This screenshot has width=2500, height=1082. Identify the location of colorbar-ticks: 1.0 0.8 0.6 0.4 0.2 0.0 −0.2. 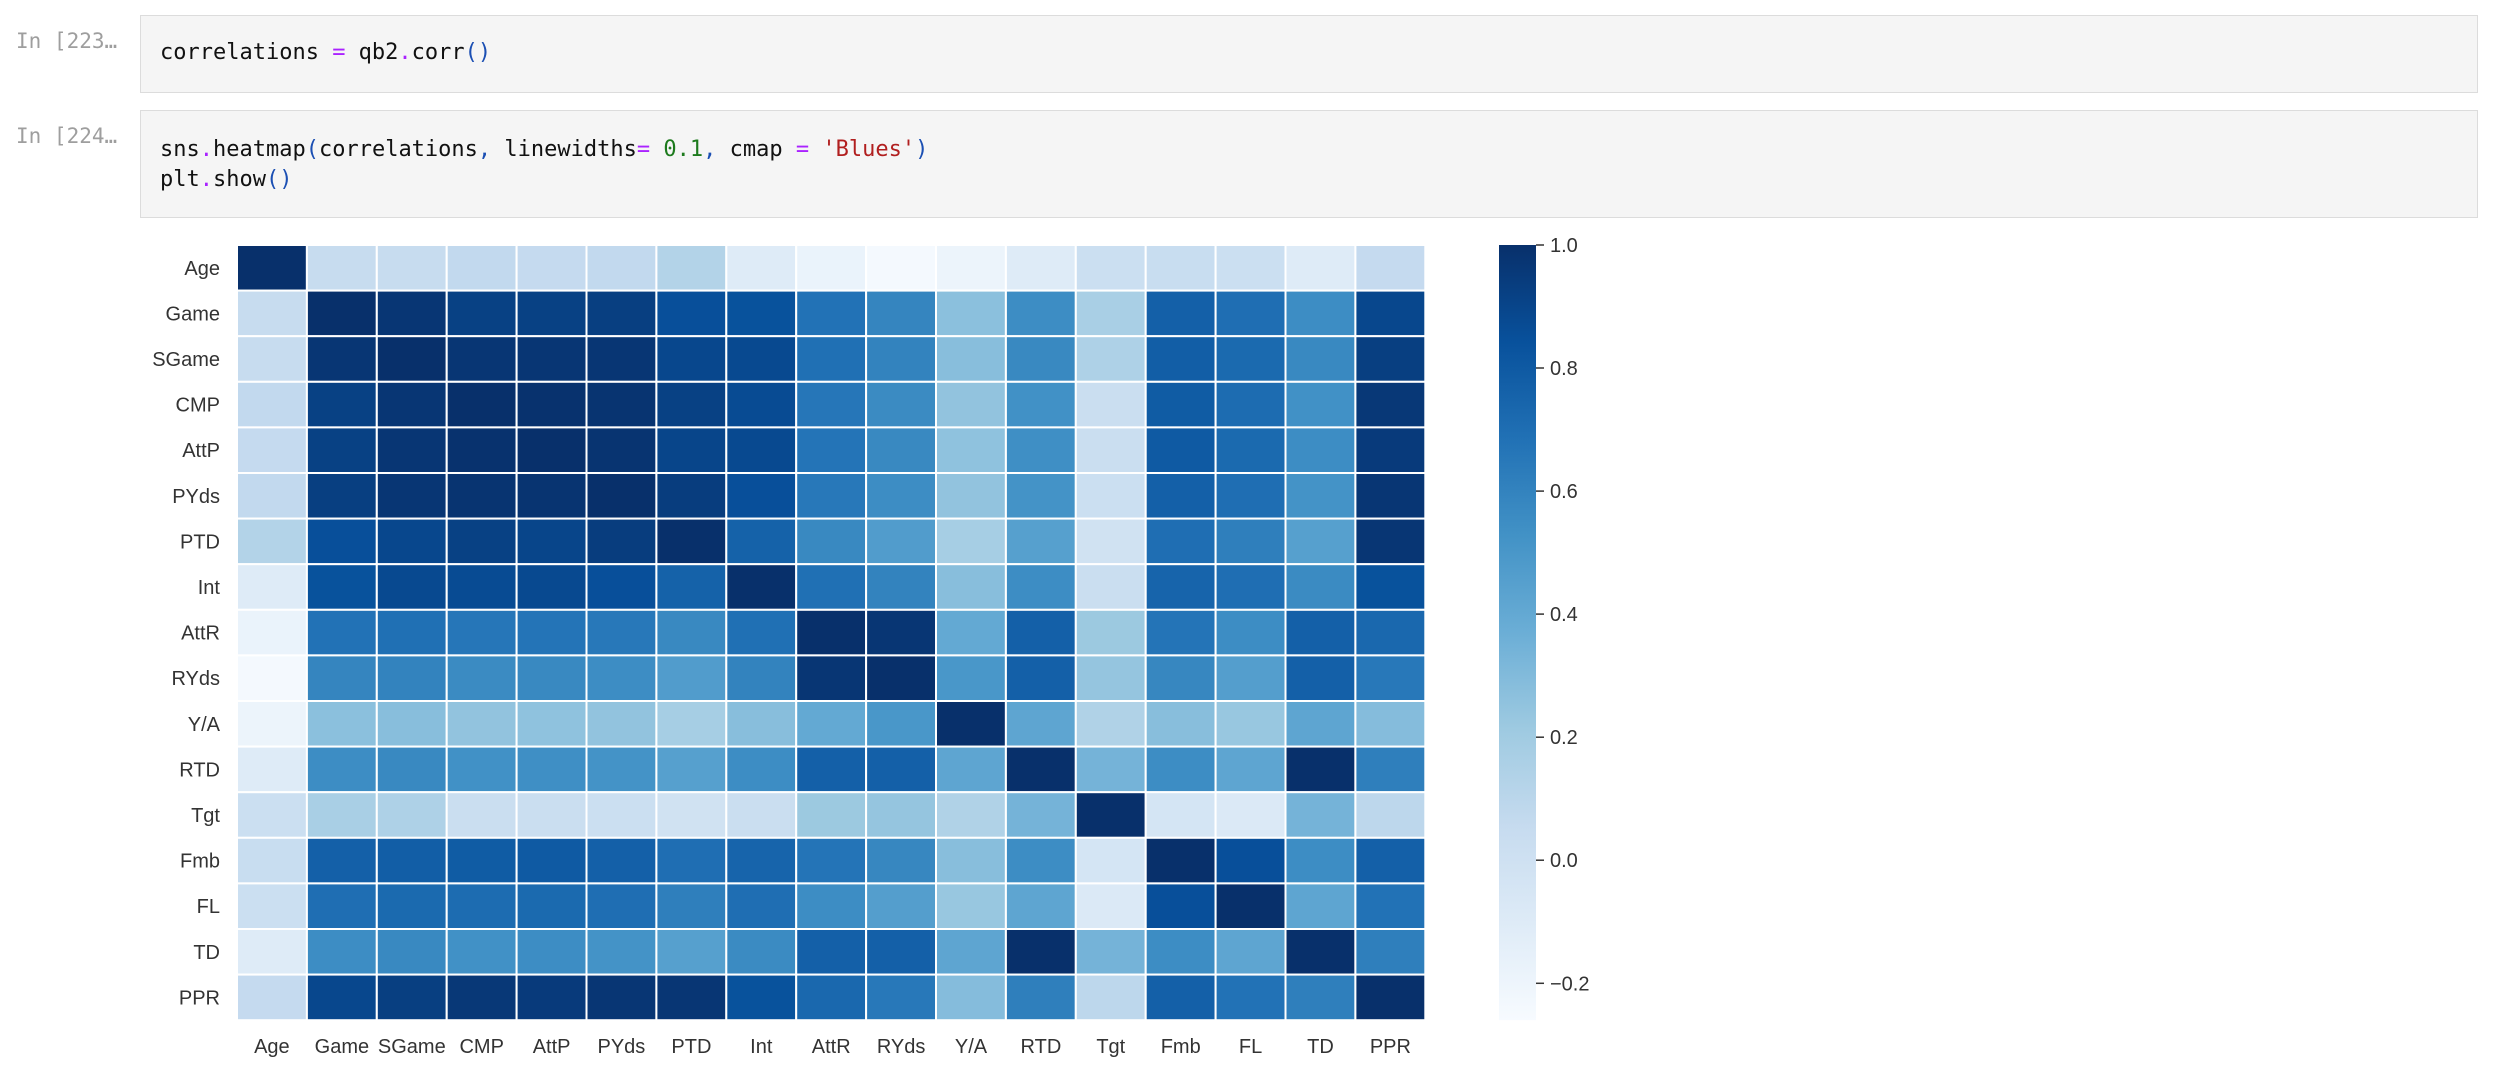
(1562, 615).